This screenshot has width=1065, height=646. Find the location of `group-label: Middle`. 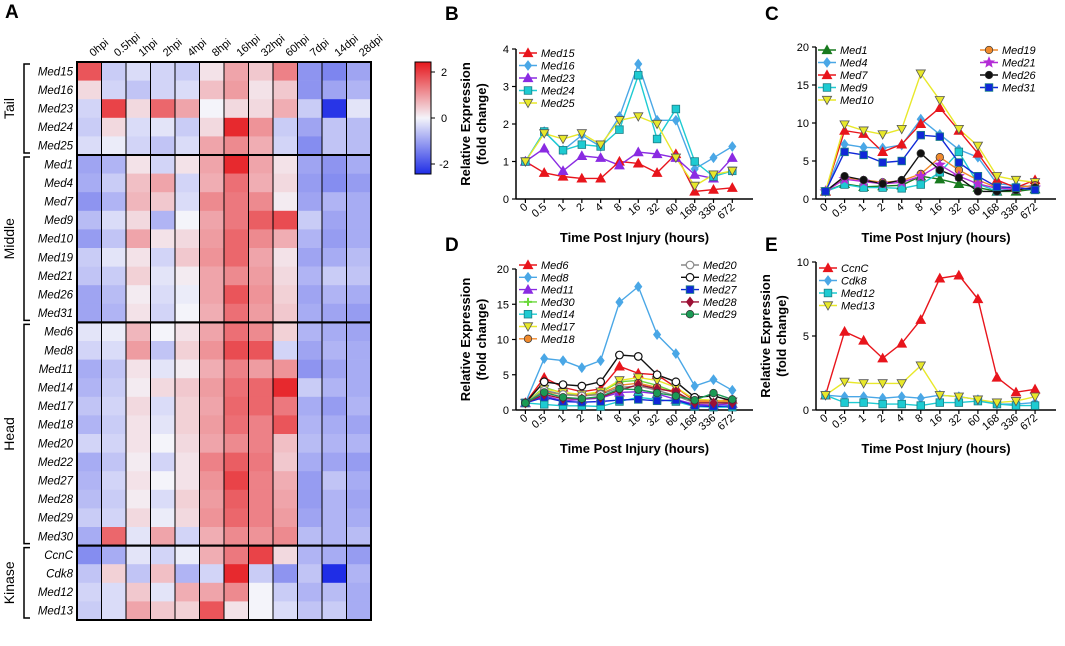

group-label: Middle is located at coordinates (9, 238).